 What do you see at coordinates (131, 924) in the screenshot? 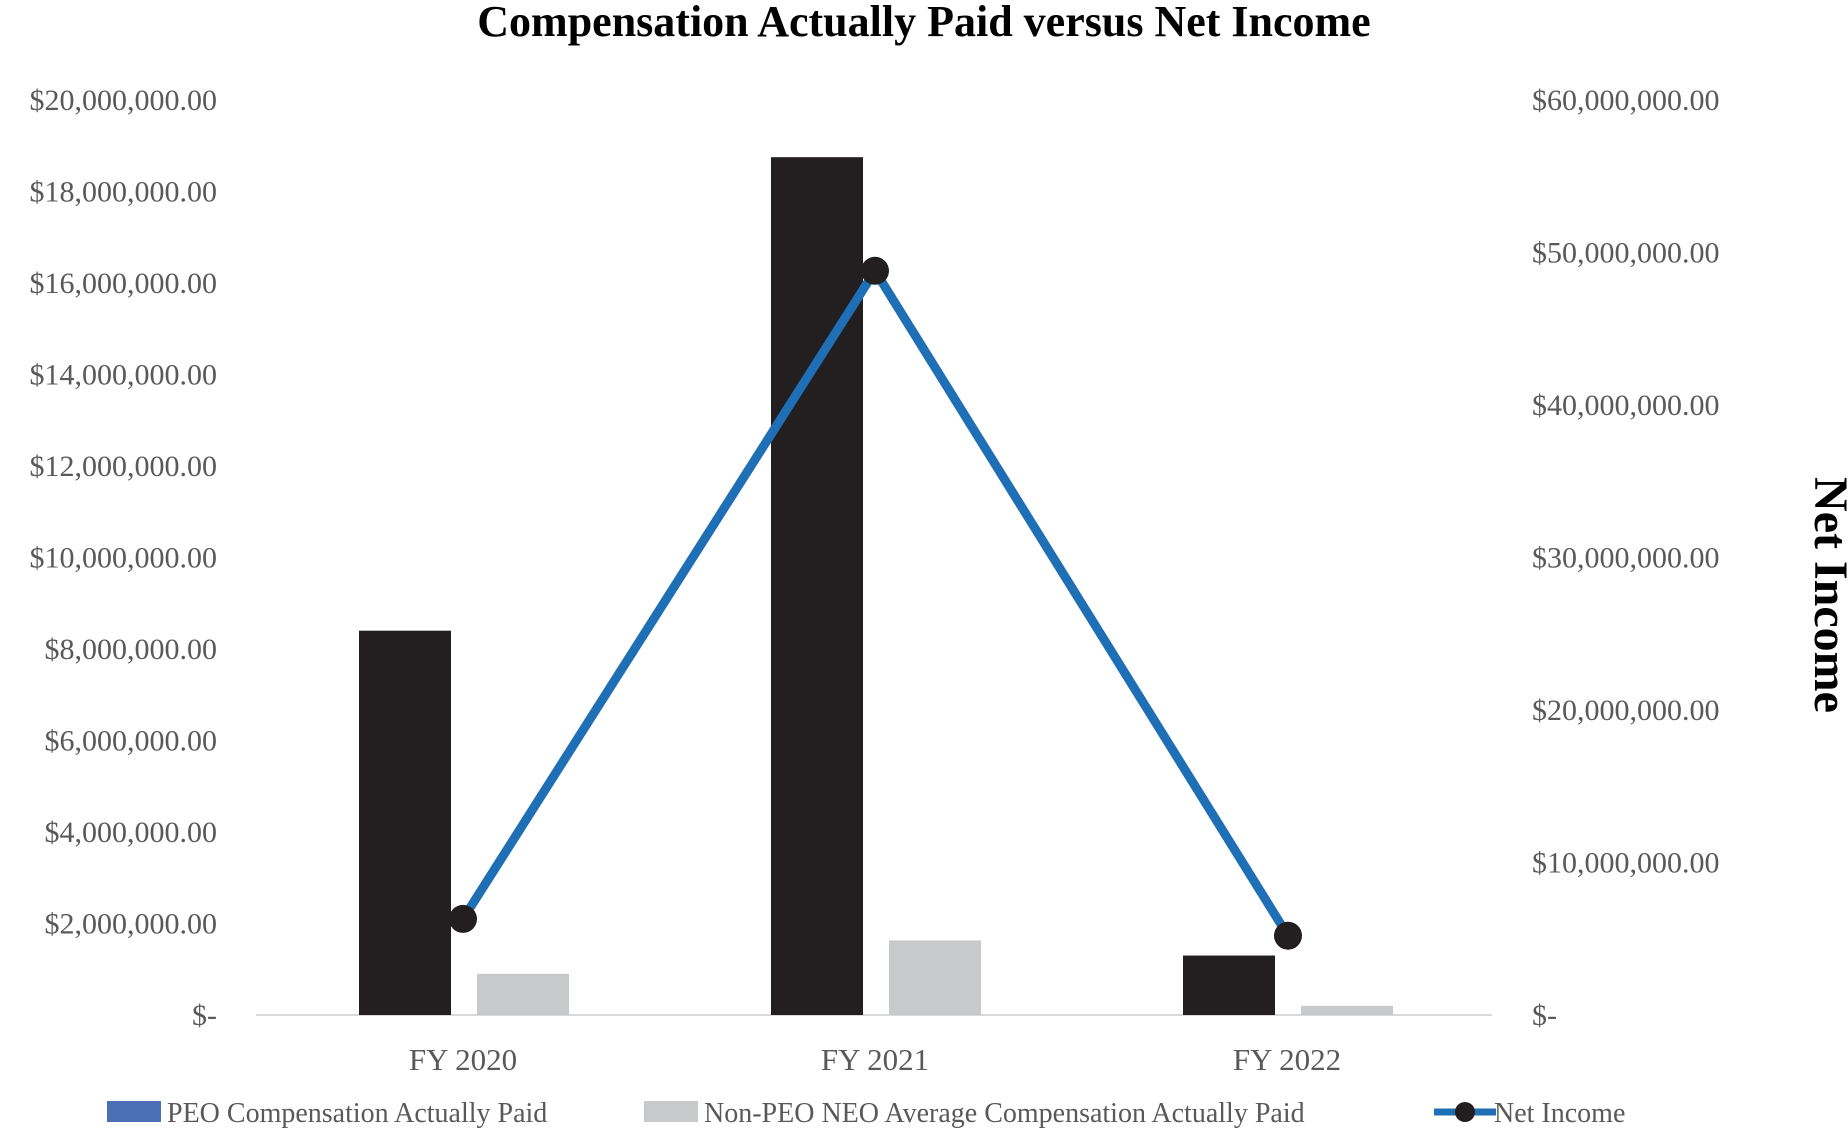
I see `left-tick-label: $2,000,000.00` at bounding box center [131, 924].